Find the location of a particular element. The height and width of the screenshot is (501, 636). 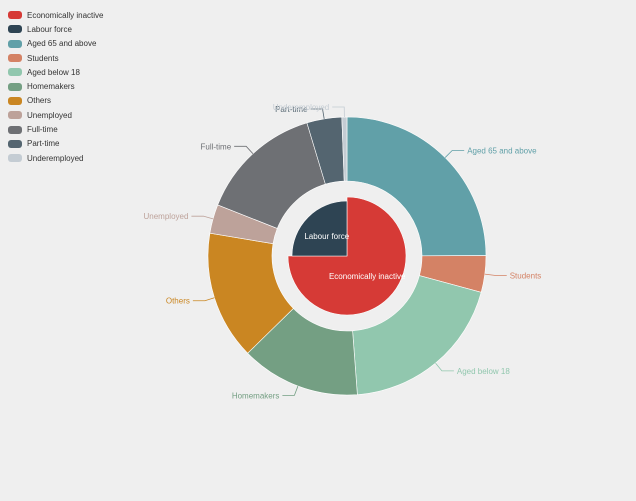

slice-label-aged-65-and-above: Aged 65 and above is located at coordinates (502, 150).